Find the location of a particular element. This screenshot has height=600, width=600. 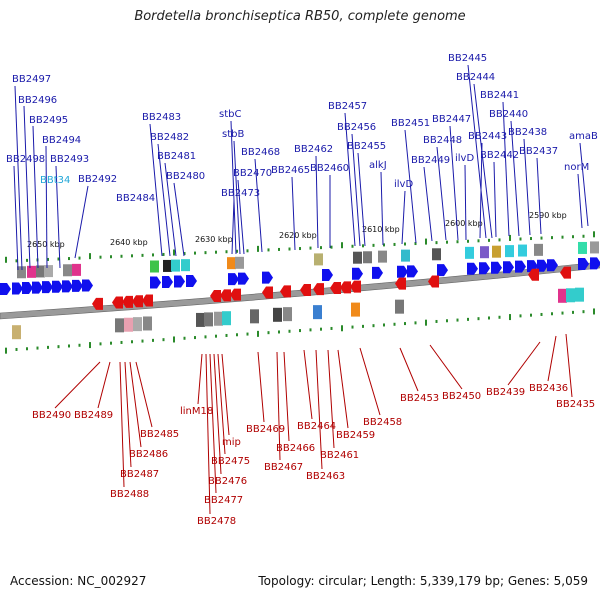

gene-label: BB2462 is located at coordinates (313, 149).